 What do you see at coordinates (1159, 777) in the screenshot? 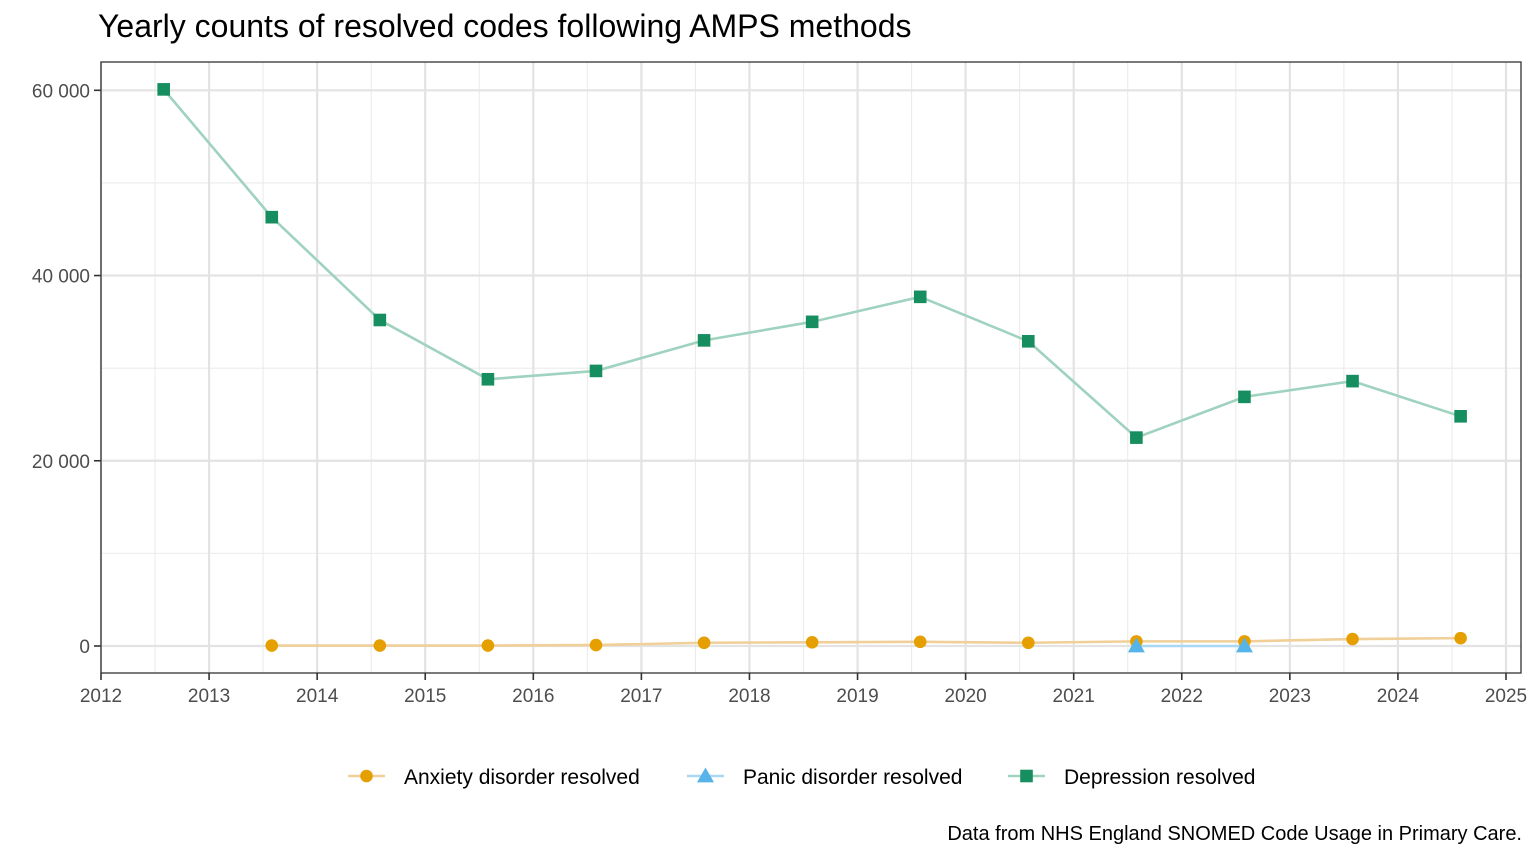
I see `legend-label: Depression resolved` at bounding box center [1159, 777].